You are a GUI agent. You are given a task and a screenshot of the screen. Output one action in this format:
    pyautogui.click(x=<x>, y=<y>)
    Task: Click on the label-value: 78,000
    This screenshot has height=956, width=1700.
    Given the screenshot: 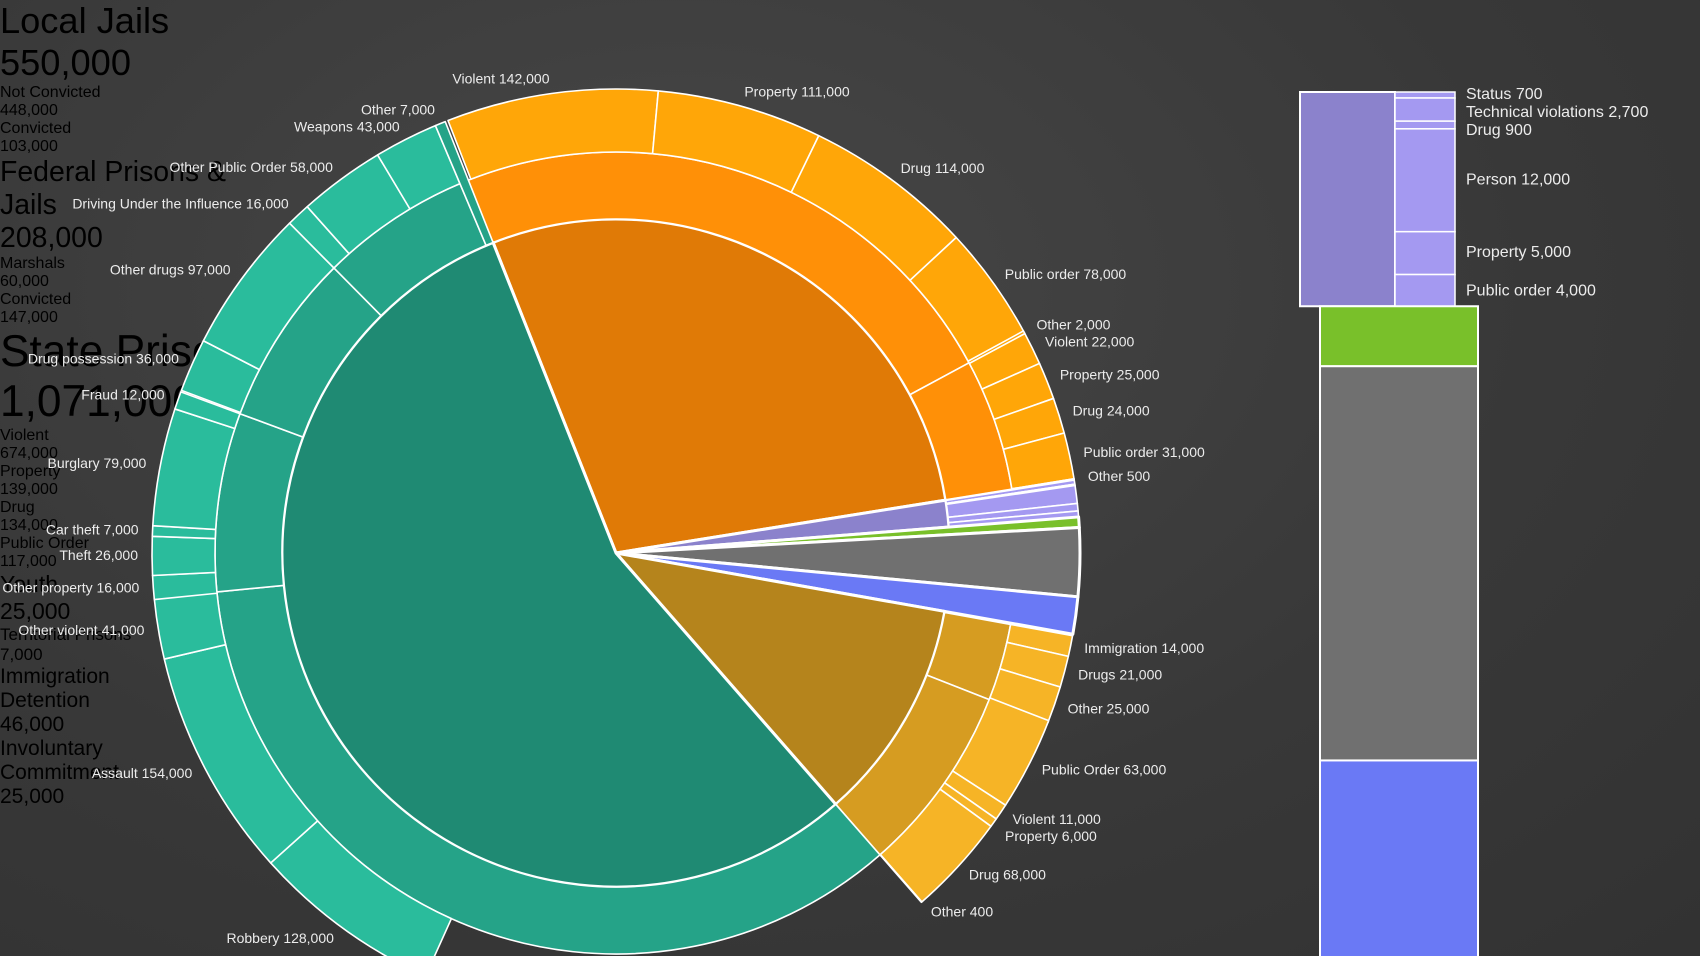 What is the action you would take?
    pyautogui.click(x=1104, y=274)
    